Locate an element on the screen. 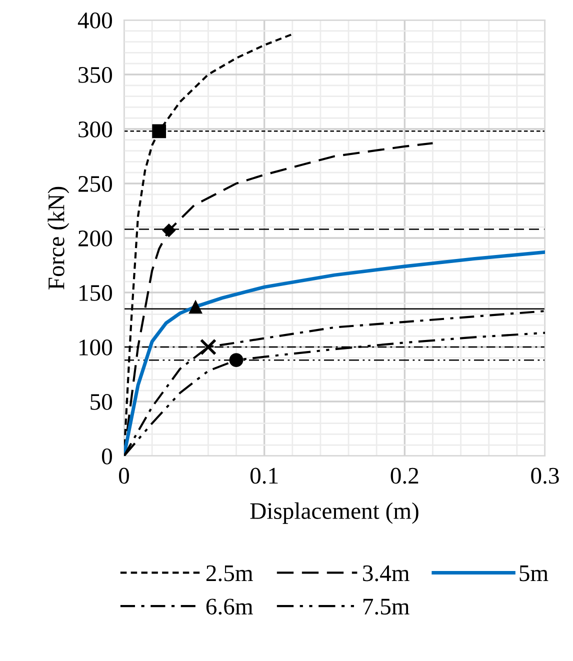  y-tick-label: 300 is located at coordinates (95, 129).